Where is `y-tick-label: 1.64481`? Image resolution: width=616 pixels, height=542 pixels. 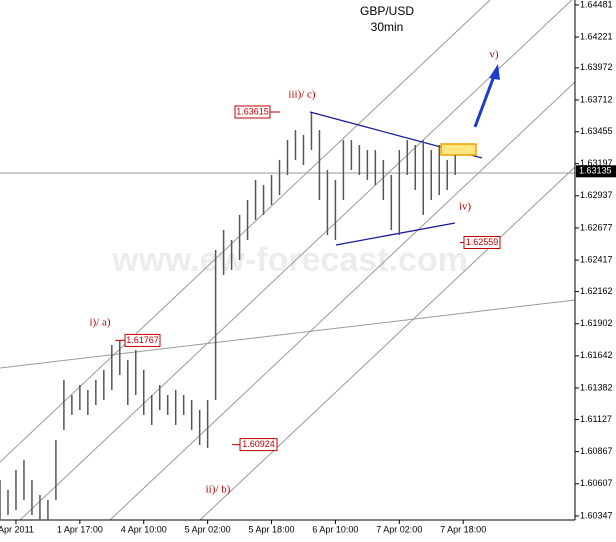 y-tick-label: 1.64481 is located at coordinates (596, 4).